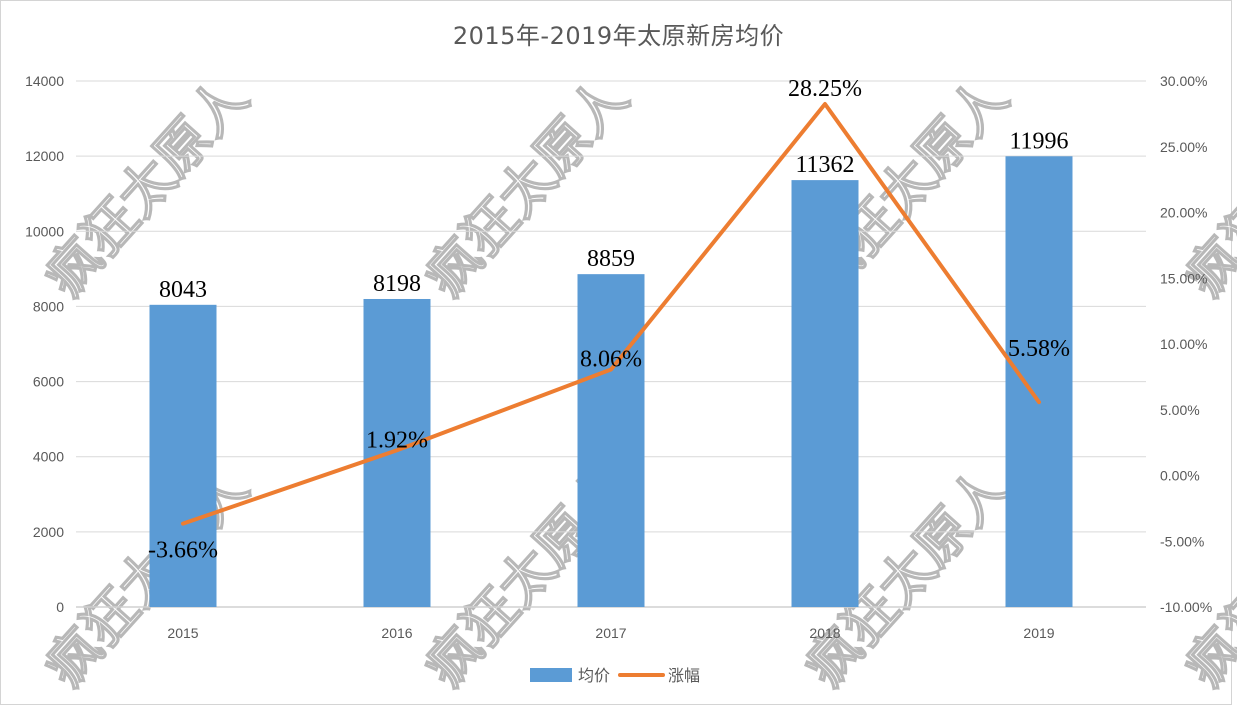  What do you see at coordinates (551, 675) in the screenshot?
I see `legend-swatch-bar` at bounding box center [551, 675].